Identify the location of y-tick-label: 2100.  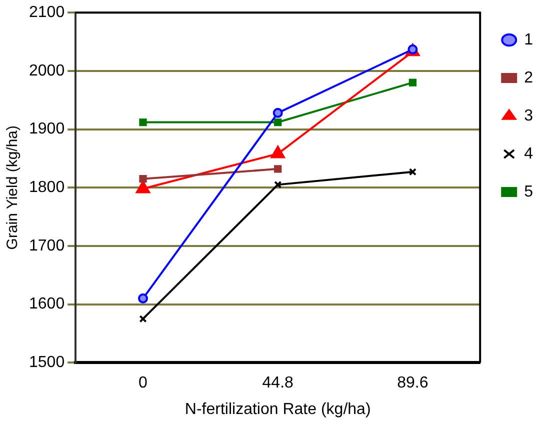
(47, 13).